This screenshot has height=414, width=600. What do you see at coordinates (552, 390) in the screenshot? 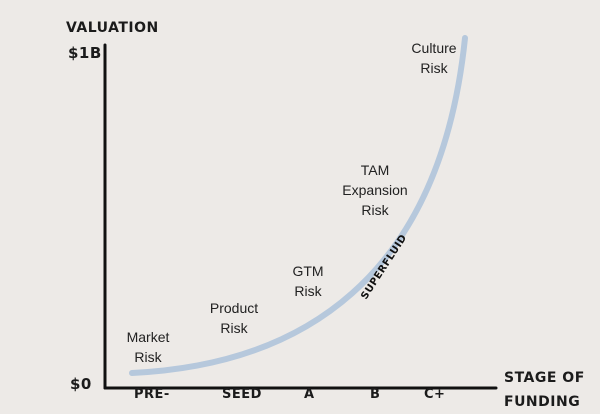
I see `x-axis-label: STAGE OF FUNDING` at bounding box center [552, 390].